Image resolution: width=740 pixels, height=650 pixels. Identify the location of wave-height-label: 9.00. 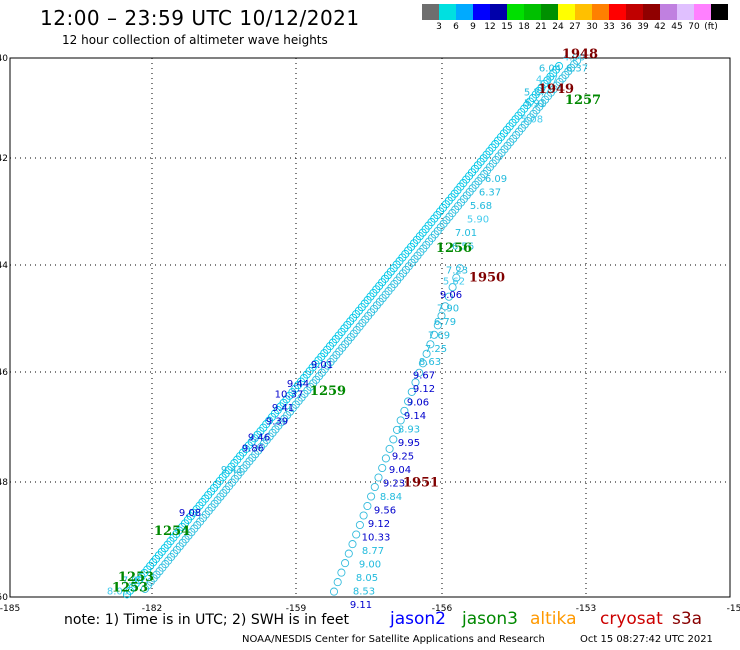
(370, 564).